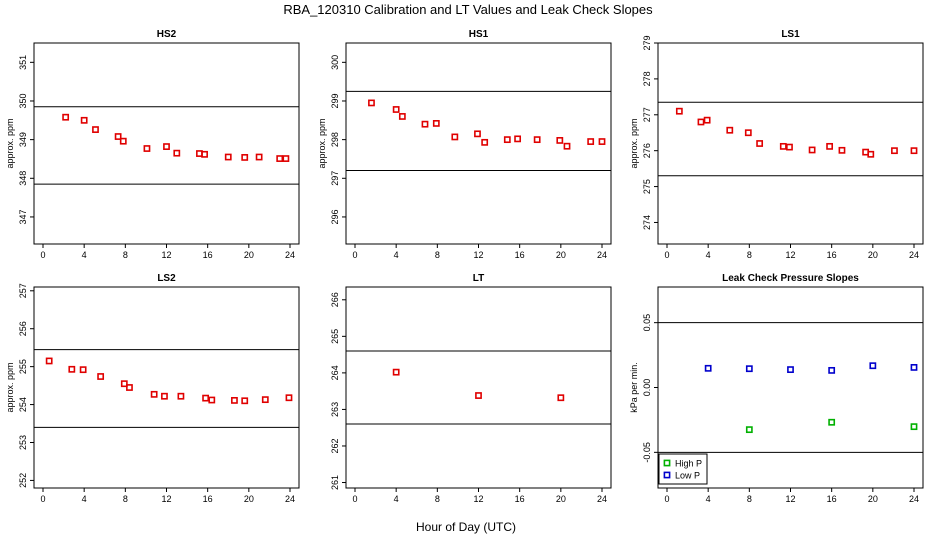 The width and height of the screenshot is (936, 540). Describe the element at coordinates (167, 34) in the screenshot. I see `panel-title: HS2` at that location.